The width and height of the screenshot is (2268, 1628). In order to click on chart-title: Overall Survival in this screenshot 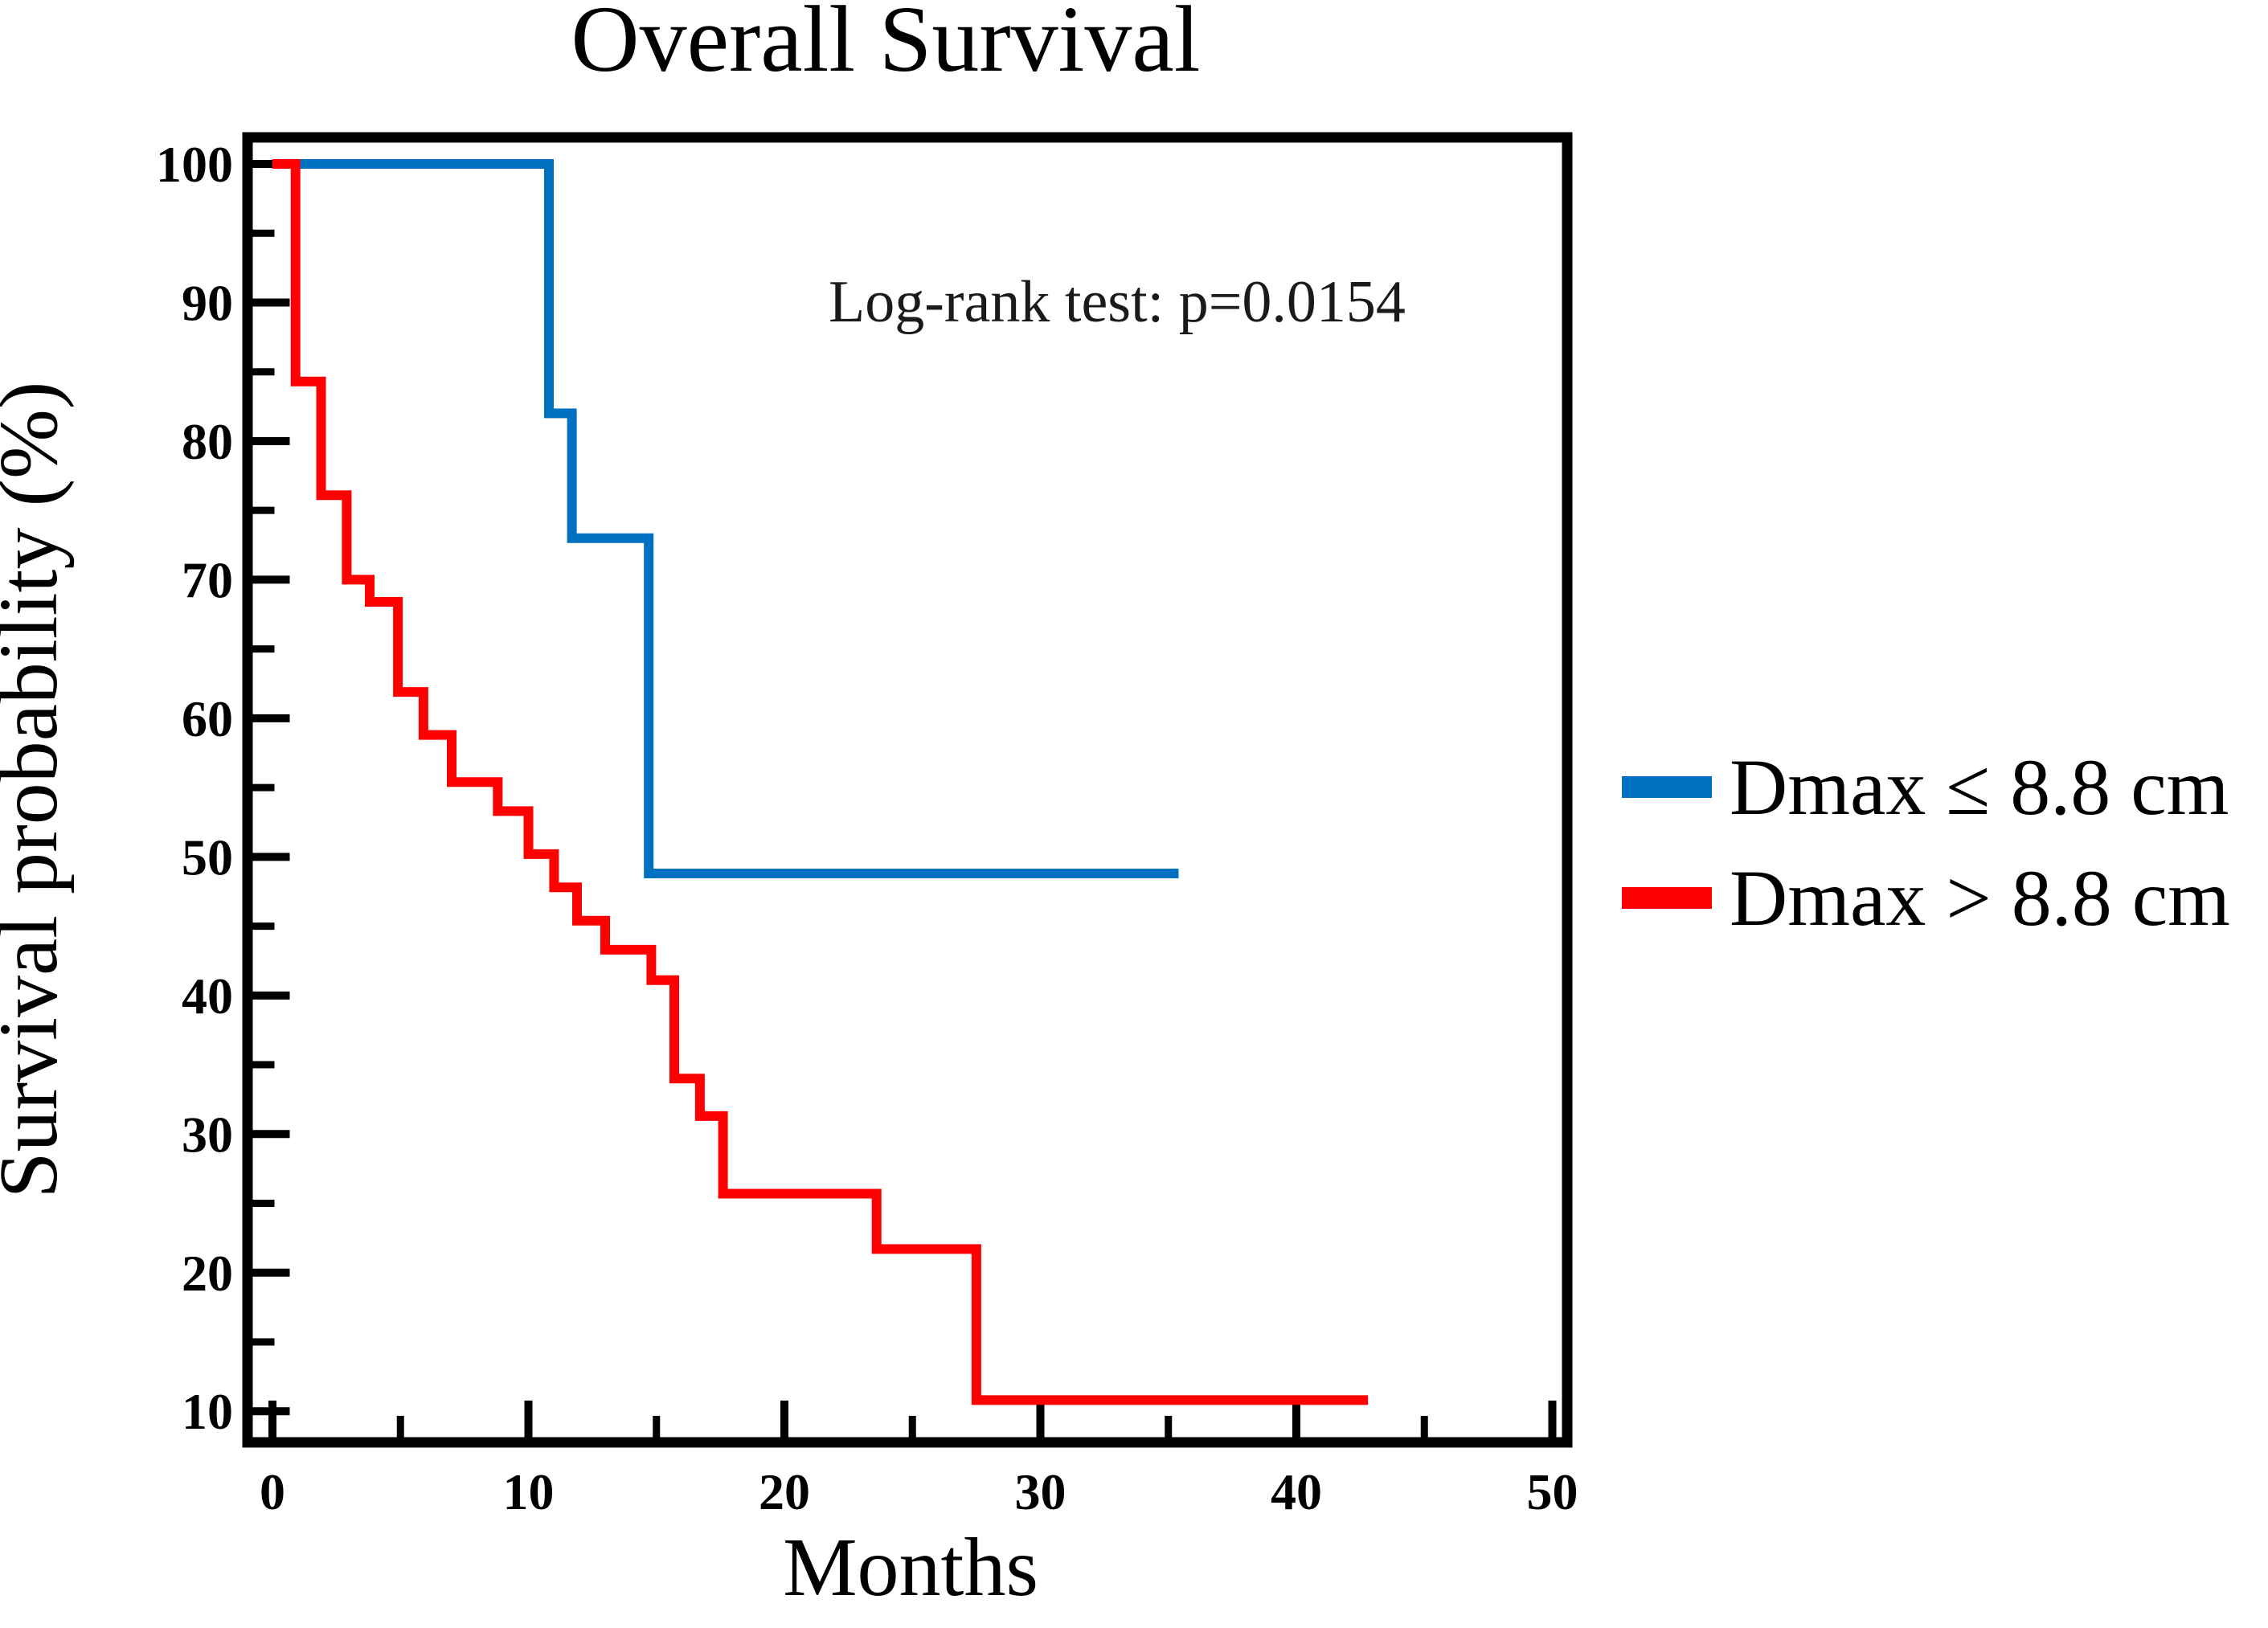, I will do `click(885, 46)`.